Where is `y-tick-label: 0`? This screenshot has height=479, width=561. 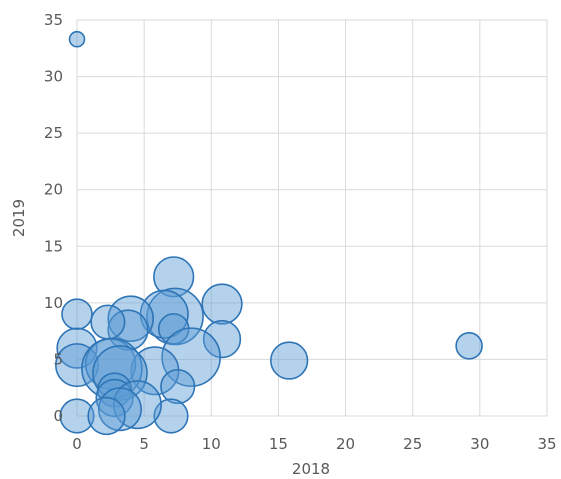 y-tick-label: 0 is located at coordinates (58, 416).